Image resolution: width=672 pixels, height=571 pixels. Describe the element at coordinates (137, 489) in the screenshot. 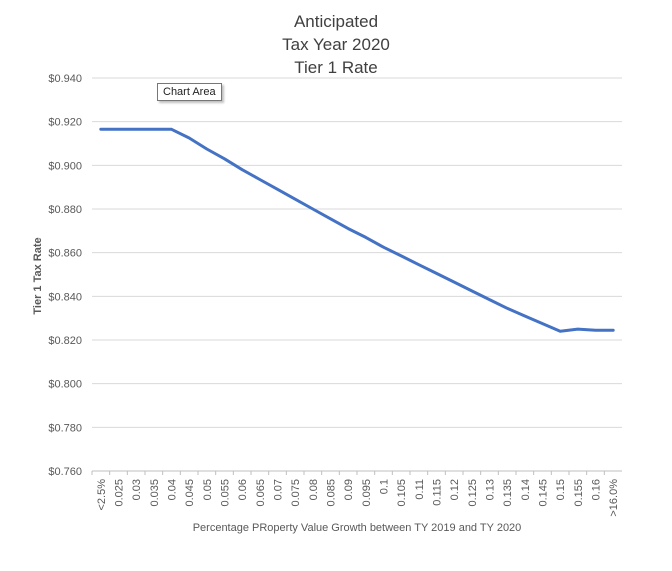

I see `x-tick-label: 0.03` at that location.